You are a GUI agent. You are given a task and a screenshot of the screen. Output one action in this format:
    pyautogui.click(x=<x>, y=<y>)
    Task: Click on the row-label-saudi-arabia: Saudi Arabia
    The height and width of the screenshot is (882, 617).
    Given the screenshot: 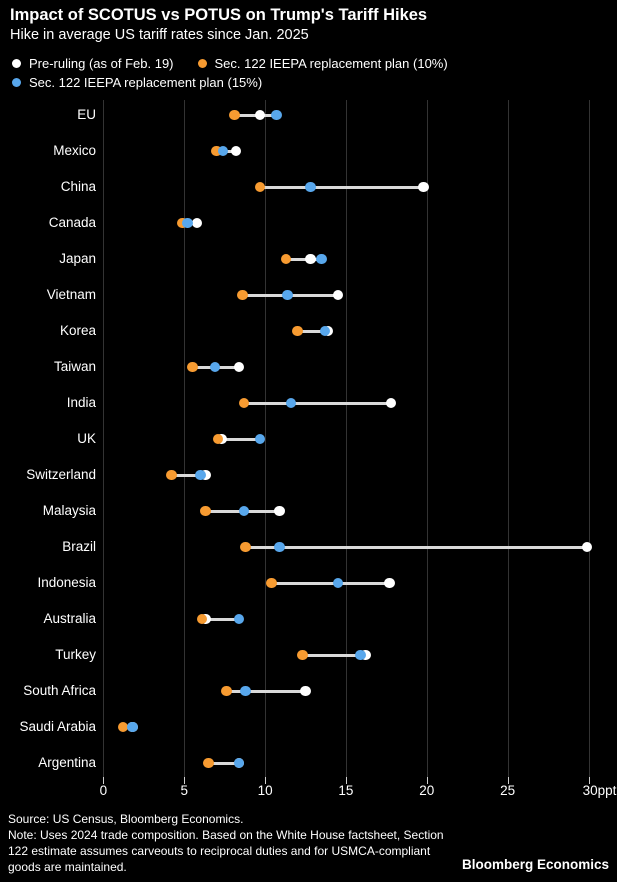 What is the action you would take?
    pyautogui.click(x=57, y=726)
    